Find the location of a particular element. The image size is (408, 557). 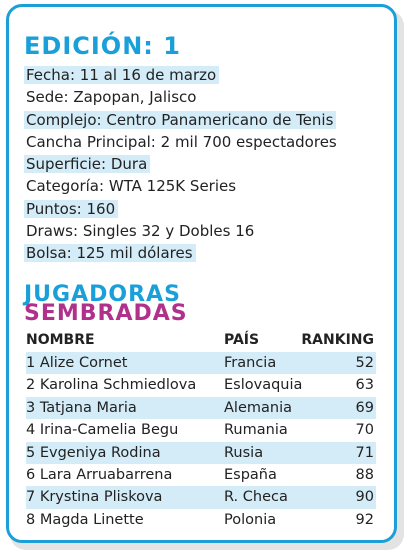

column-header-ranking: RANKING is located at coordinates (337, 340).